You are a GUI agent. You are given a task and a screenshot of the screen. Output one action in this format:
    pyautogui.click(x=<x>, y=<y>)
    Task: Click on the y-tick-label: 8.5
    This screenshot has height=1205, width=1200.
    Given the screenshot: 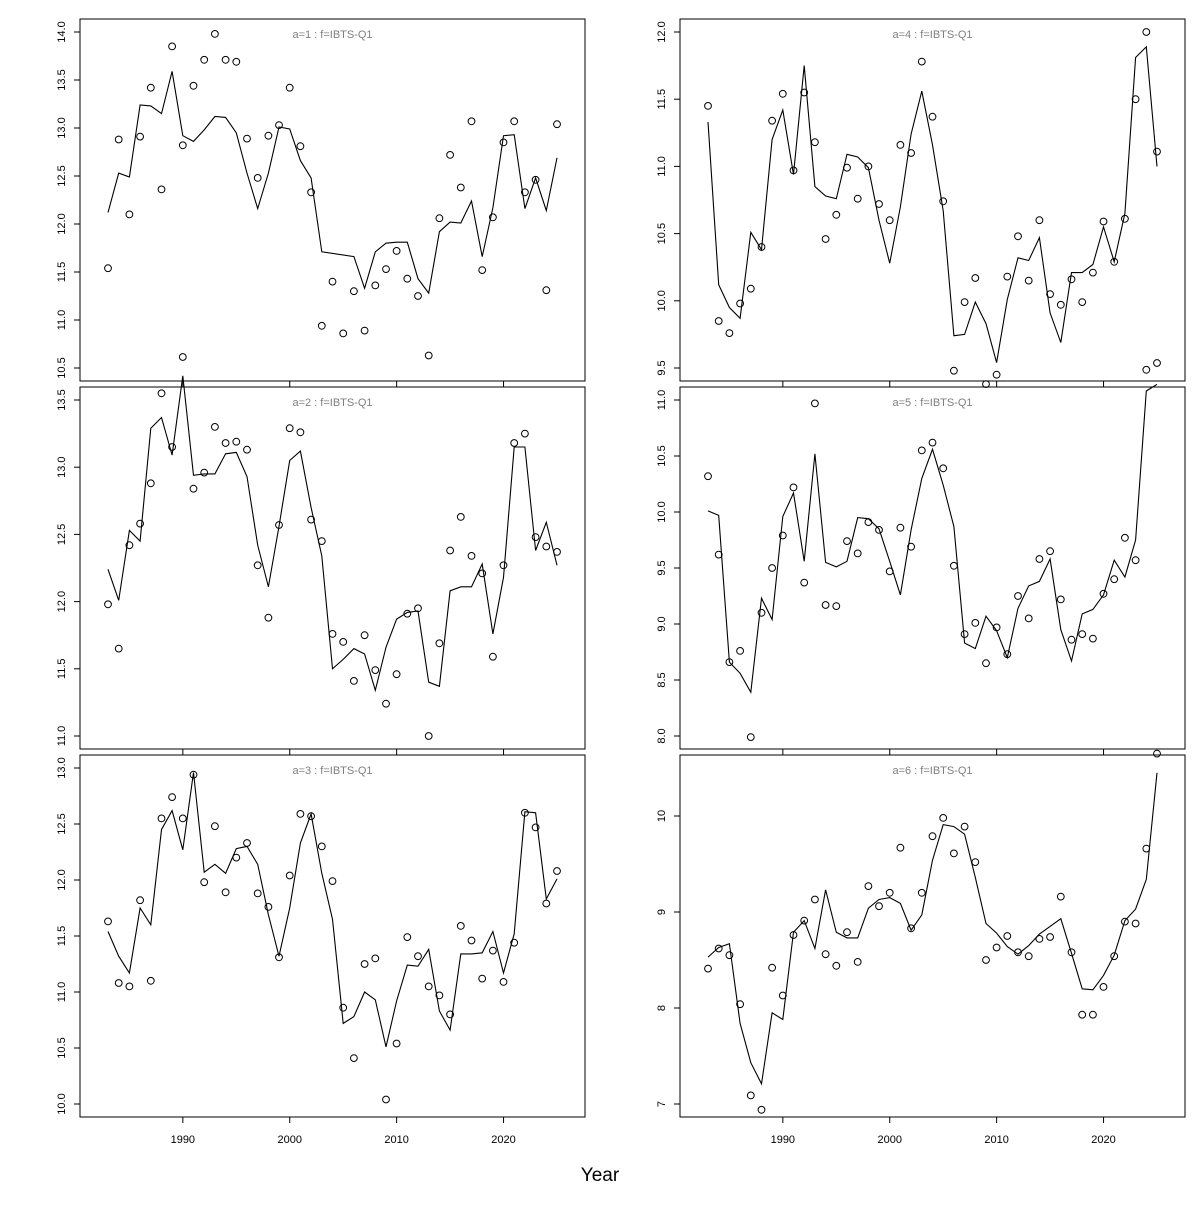 What is the action you would take?
    pyautogui.click(x=662, y=679)
    